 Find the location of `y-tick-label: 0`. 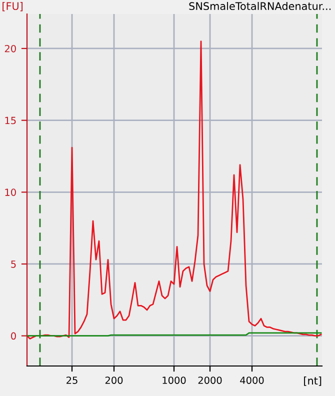

y-tick-label: 0 is located at coordinates (13, 336).